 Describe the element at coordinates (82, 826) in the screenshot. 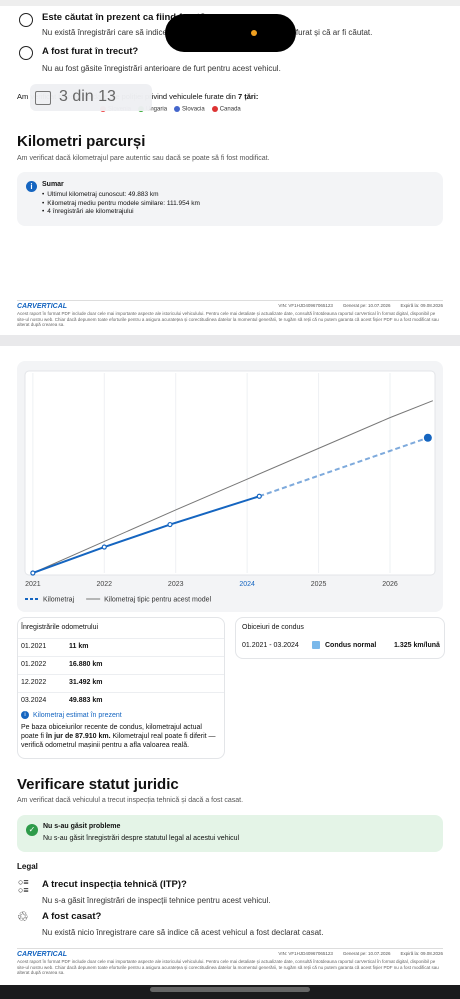

I see `status-title: Nu s-au găsit probleme` at that location.